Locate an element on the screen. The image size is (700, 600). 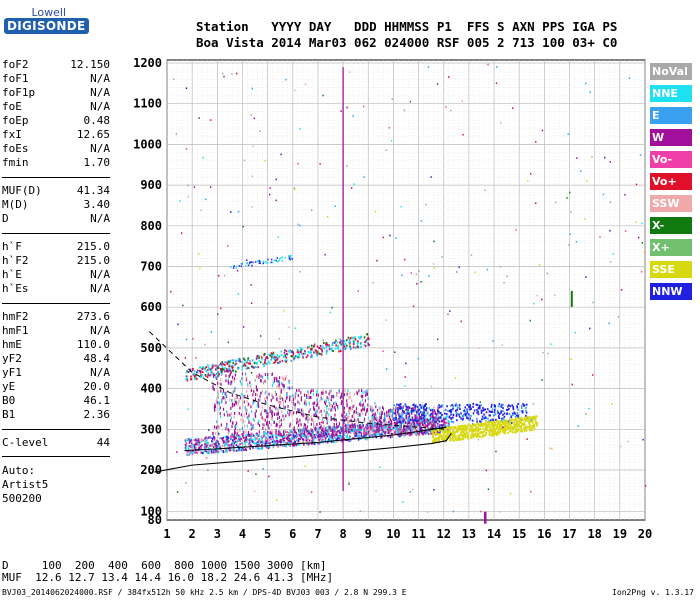
scaled-trace is located at coordinates (315, 438).